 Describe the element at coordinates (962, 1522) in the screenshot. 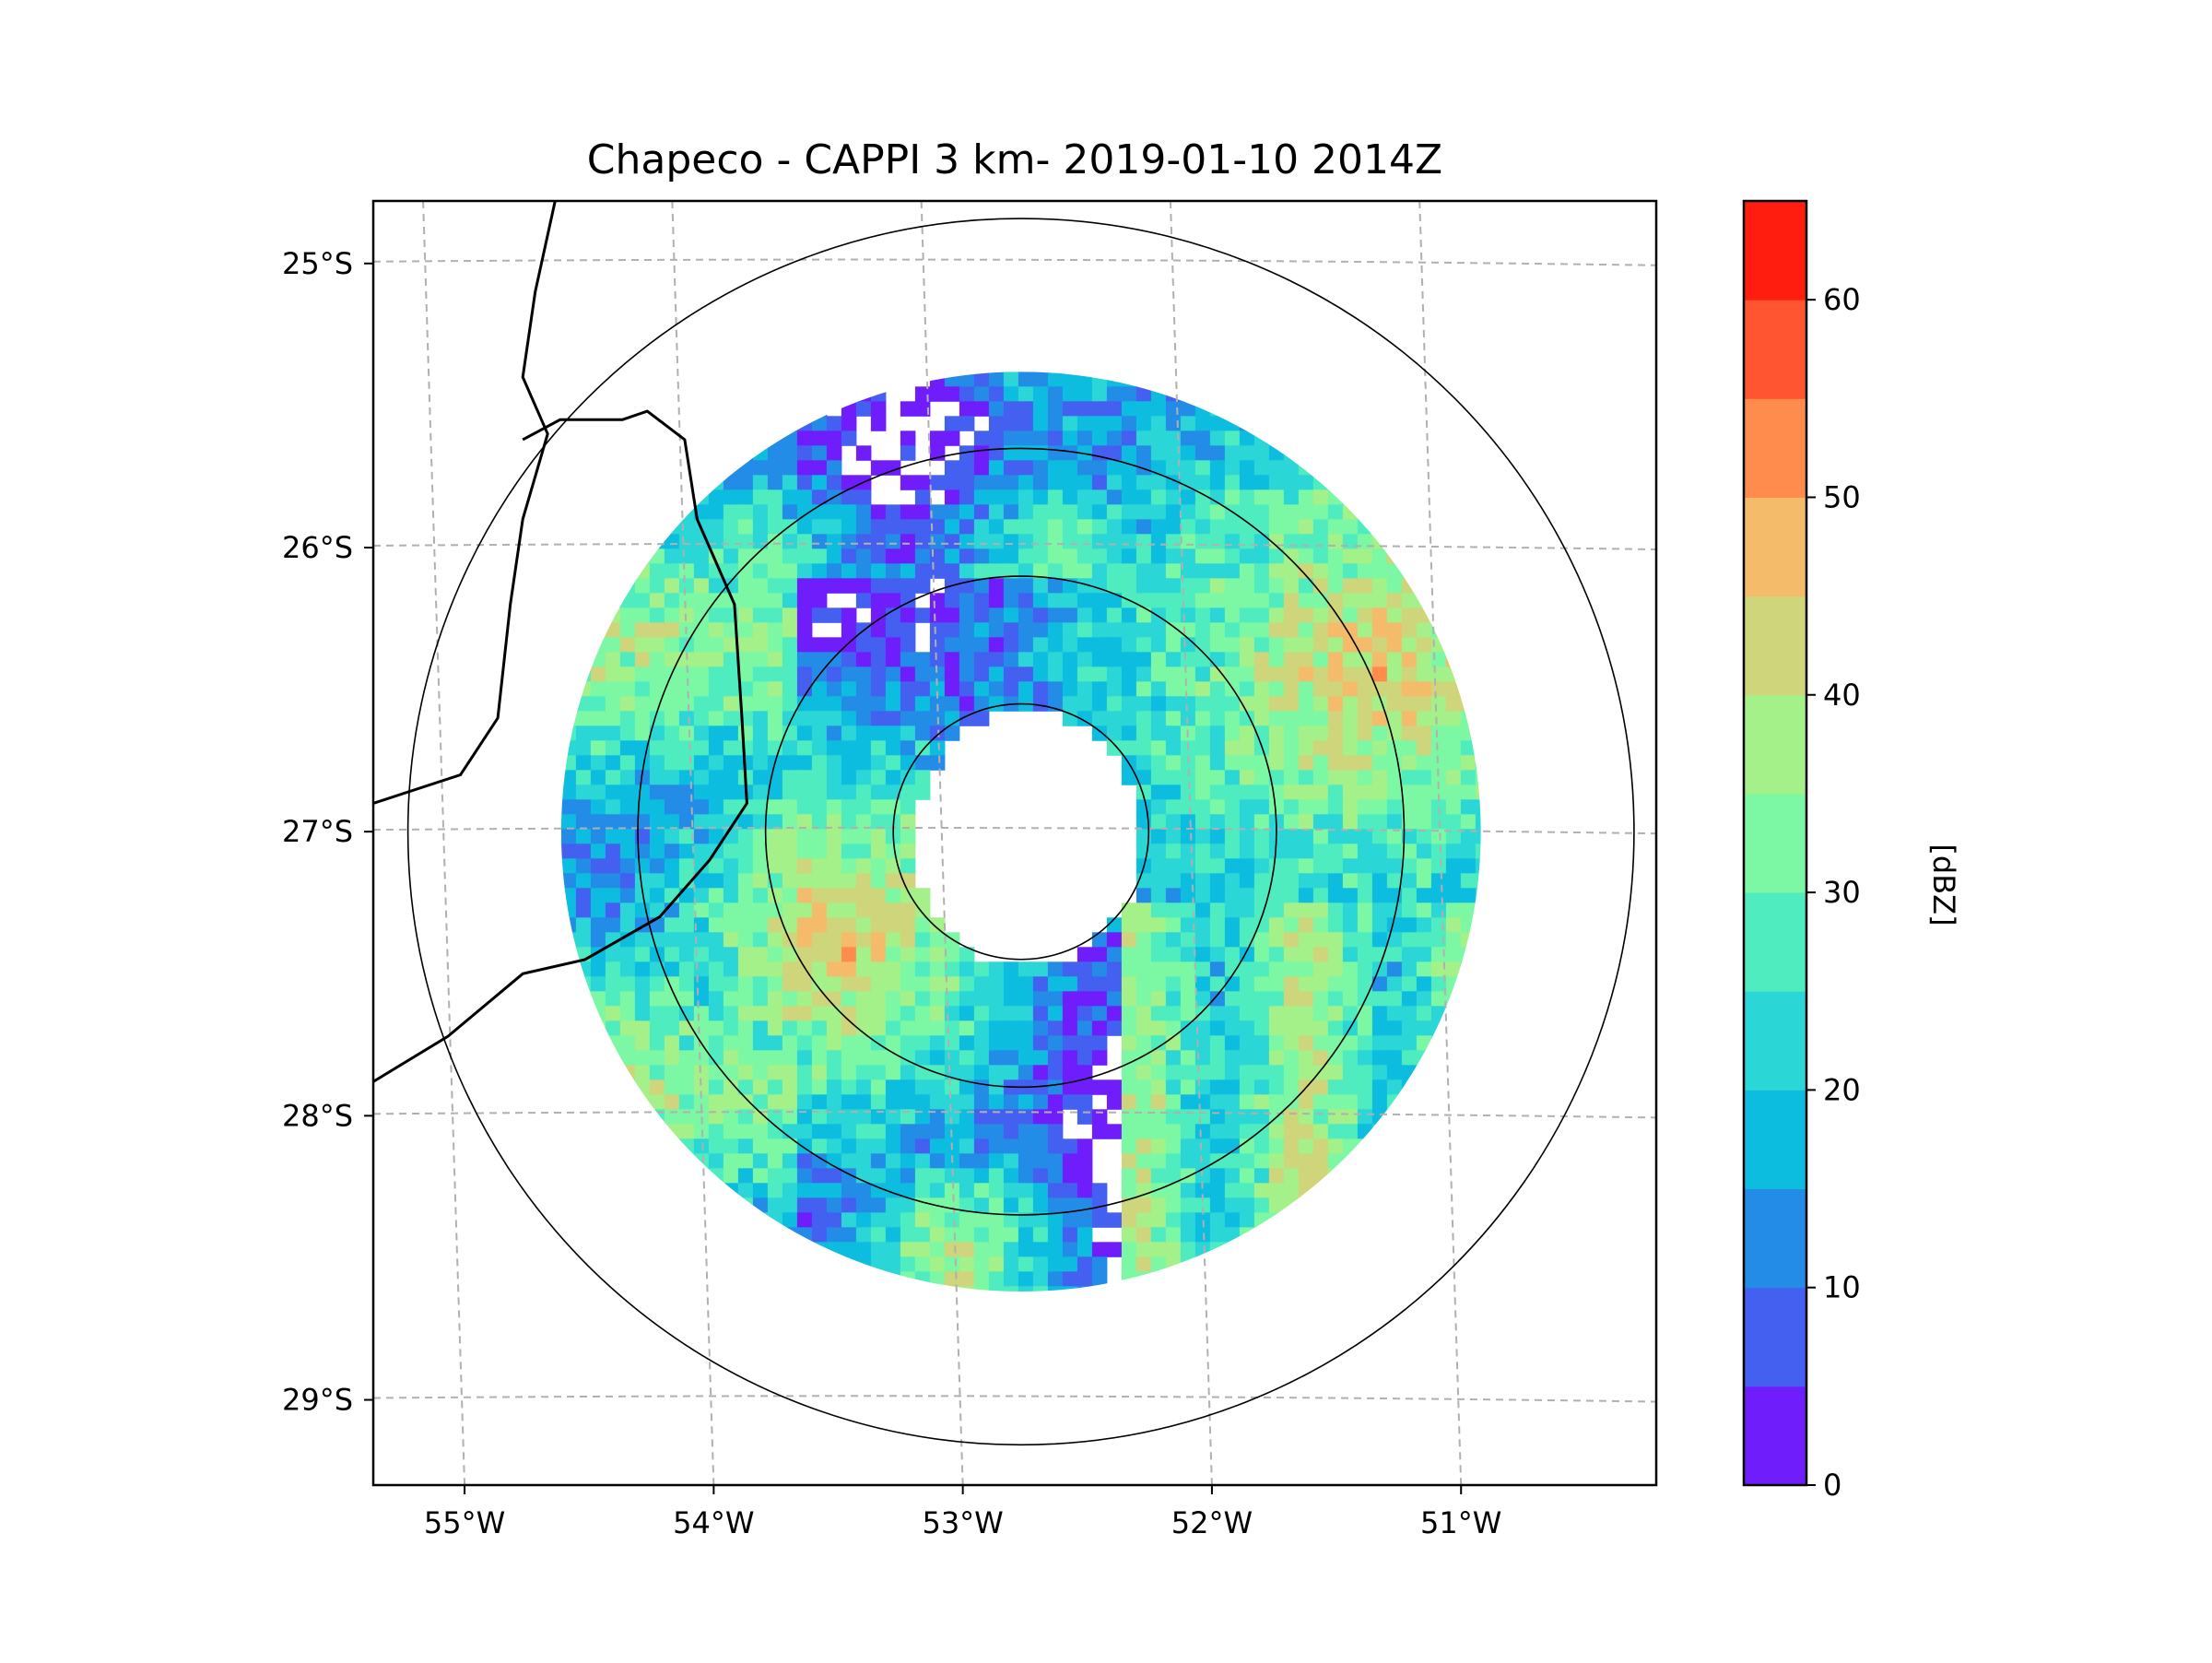

I see `x-tick-label-2: 53°W` at that location.